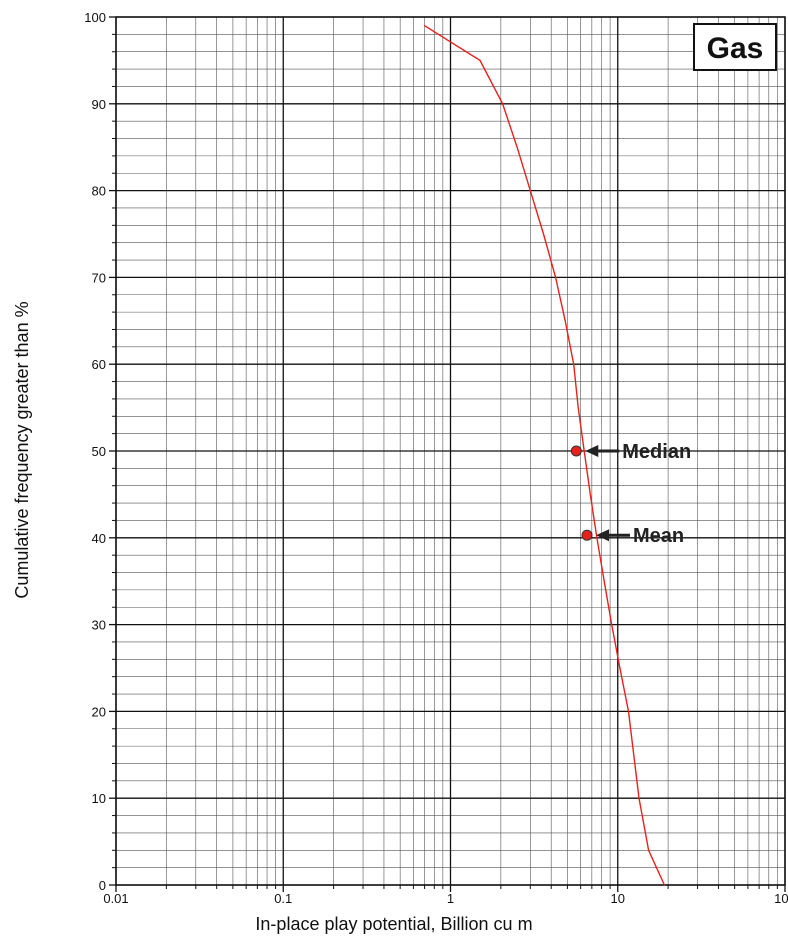 Image resolution: width=788 pixels, height=936 pixels. Describe the element at coordinates (603, 535) in the screenshot. I see `mean-arrow-head` at that location.